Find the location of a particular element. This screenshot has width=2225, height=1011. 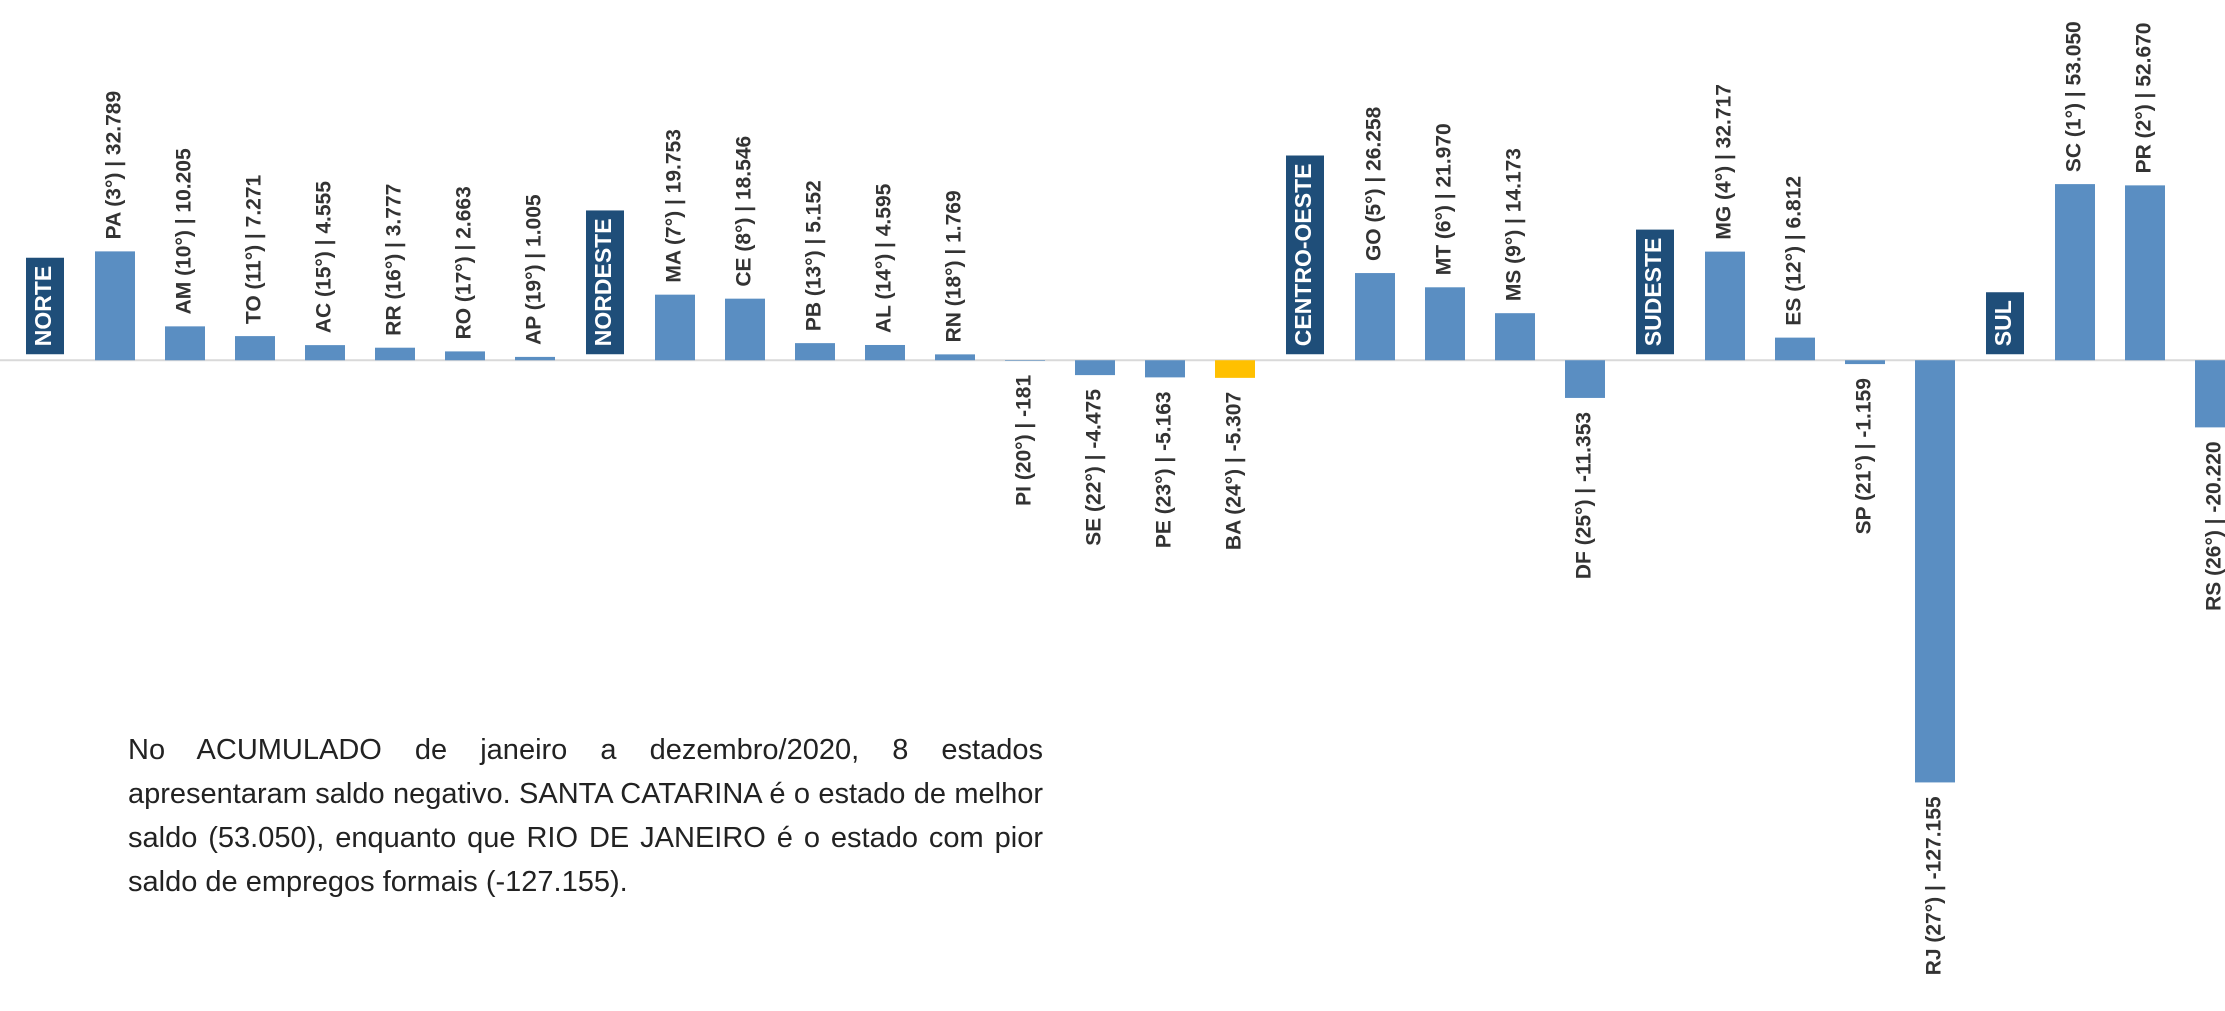

bar-label: PI (20°) | -181 is located at coordinates (1024, 440).